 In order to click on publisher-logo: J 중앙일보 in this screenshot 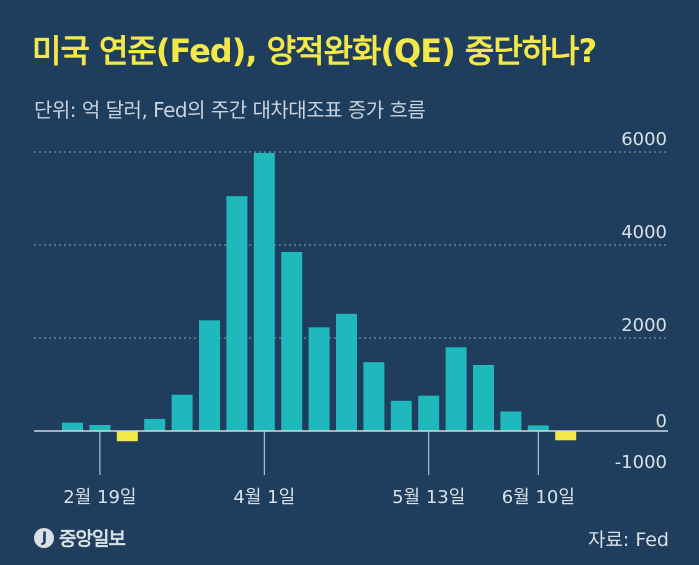, I will do `click(80, 537)`.